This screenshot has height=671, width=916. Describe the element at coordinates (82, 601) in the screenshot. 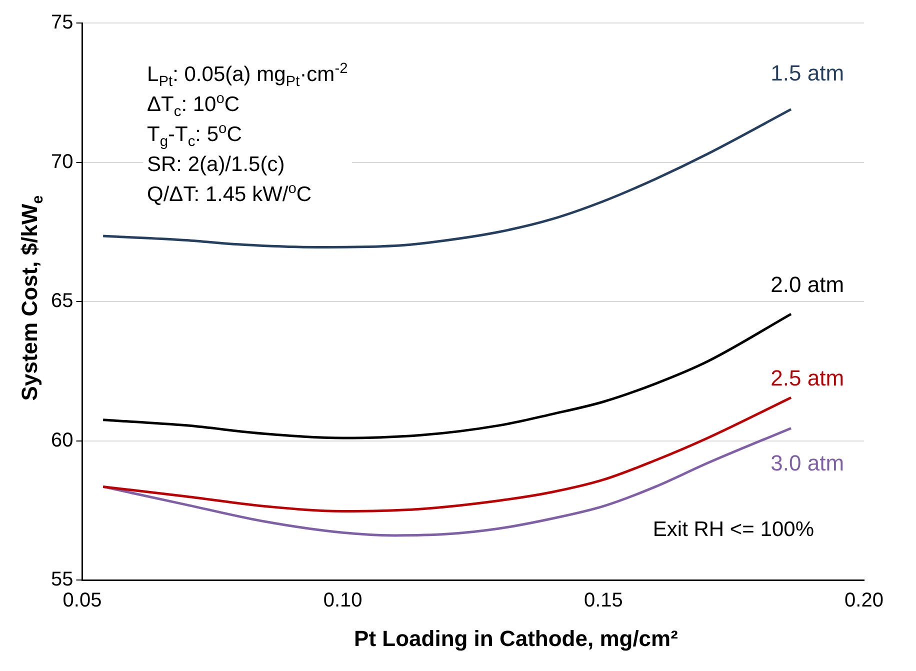

I see `x-tick-label: 0.05` at that location.